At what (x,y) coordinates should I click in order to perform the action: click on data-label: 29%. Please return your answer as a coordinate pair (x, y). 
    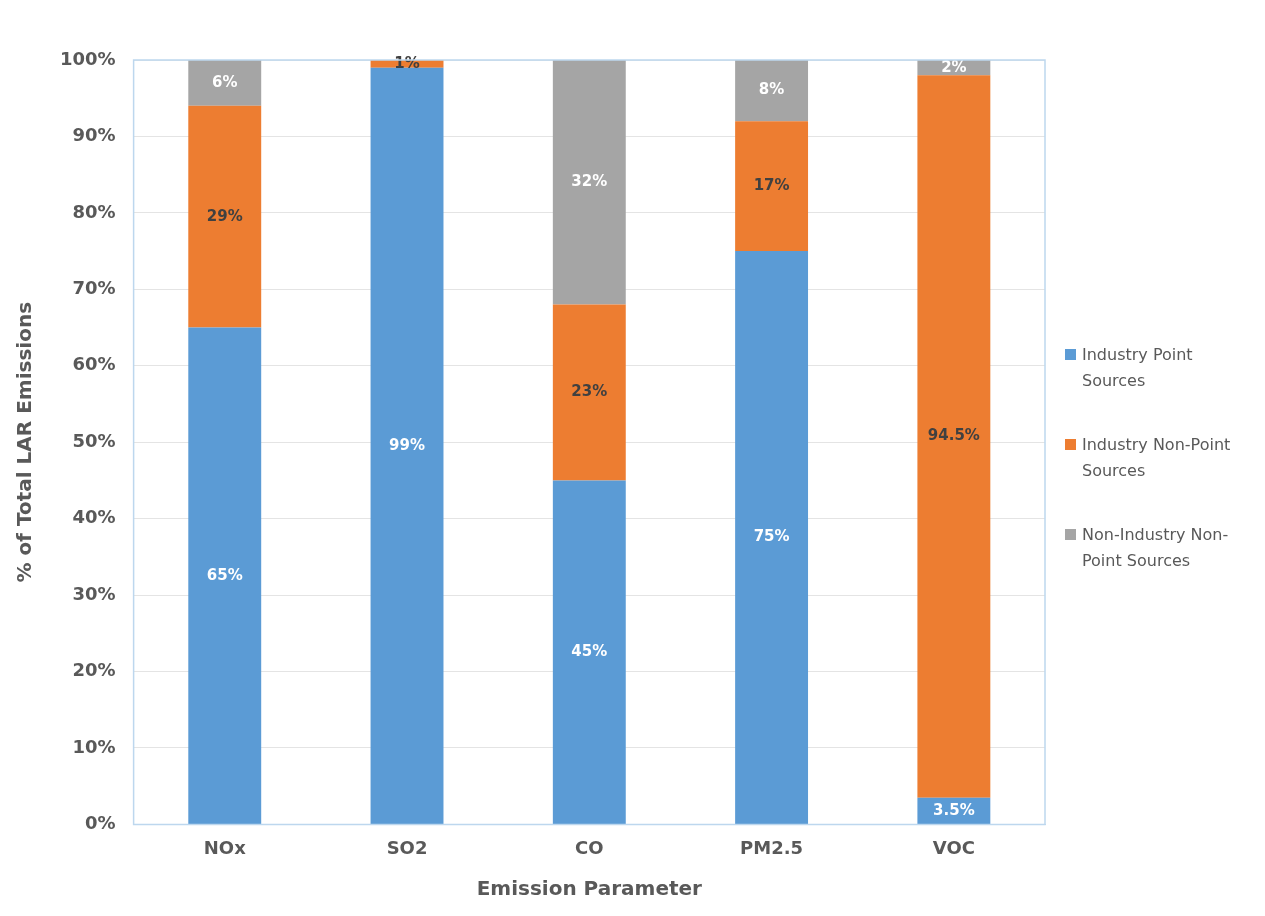
    Looking at the image, I should click on (224, 215).